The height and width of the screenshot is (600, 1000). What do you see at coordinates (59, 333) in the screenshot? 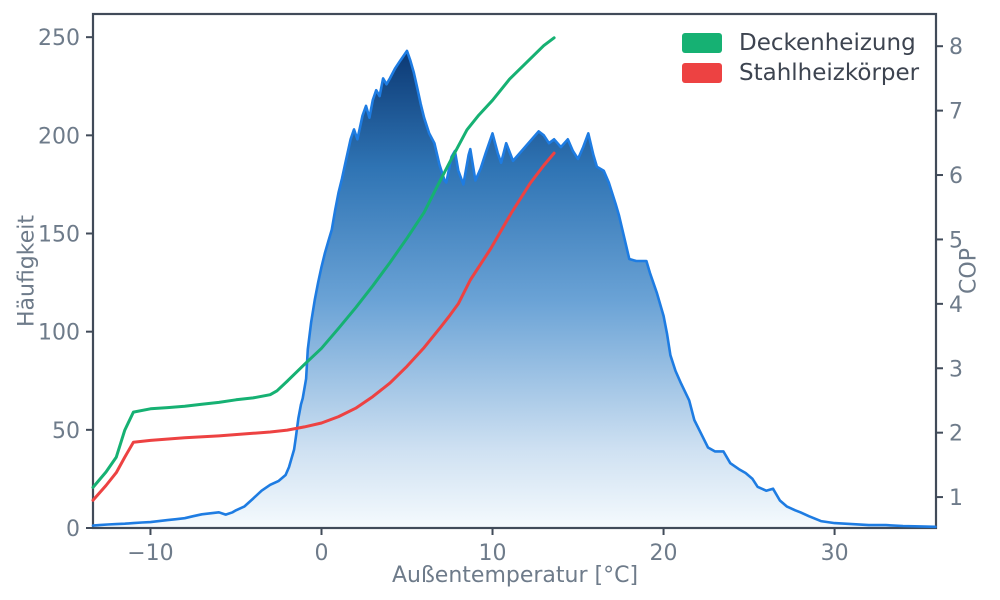
I see `y-left-tick-label: 100` at bounding box center [59, 333].